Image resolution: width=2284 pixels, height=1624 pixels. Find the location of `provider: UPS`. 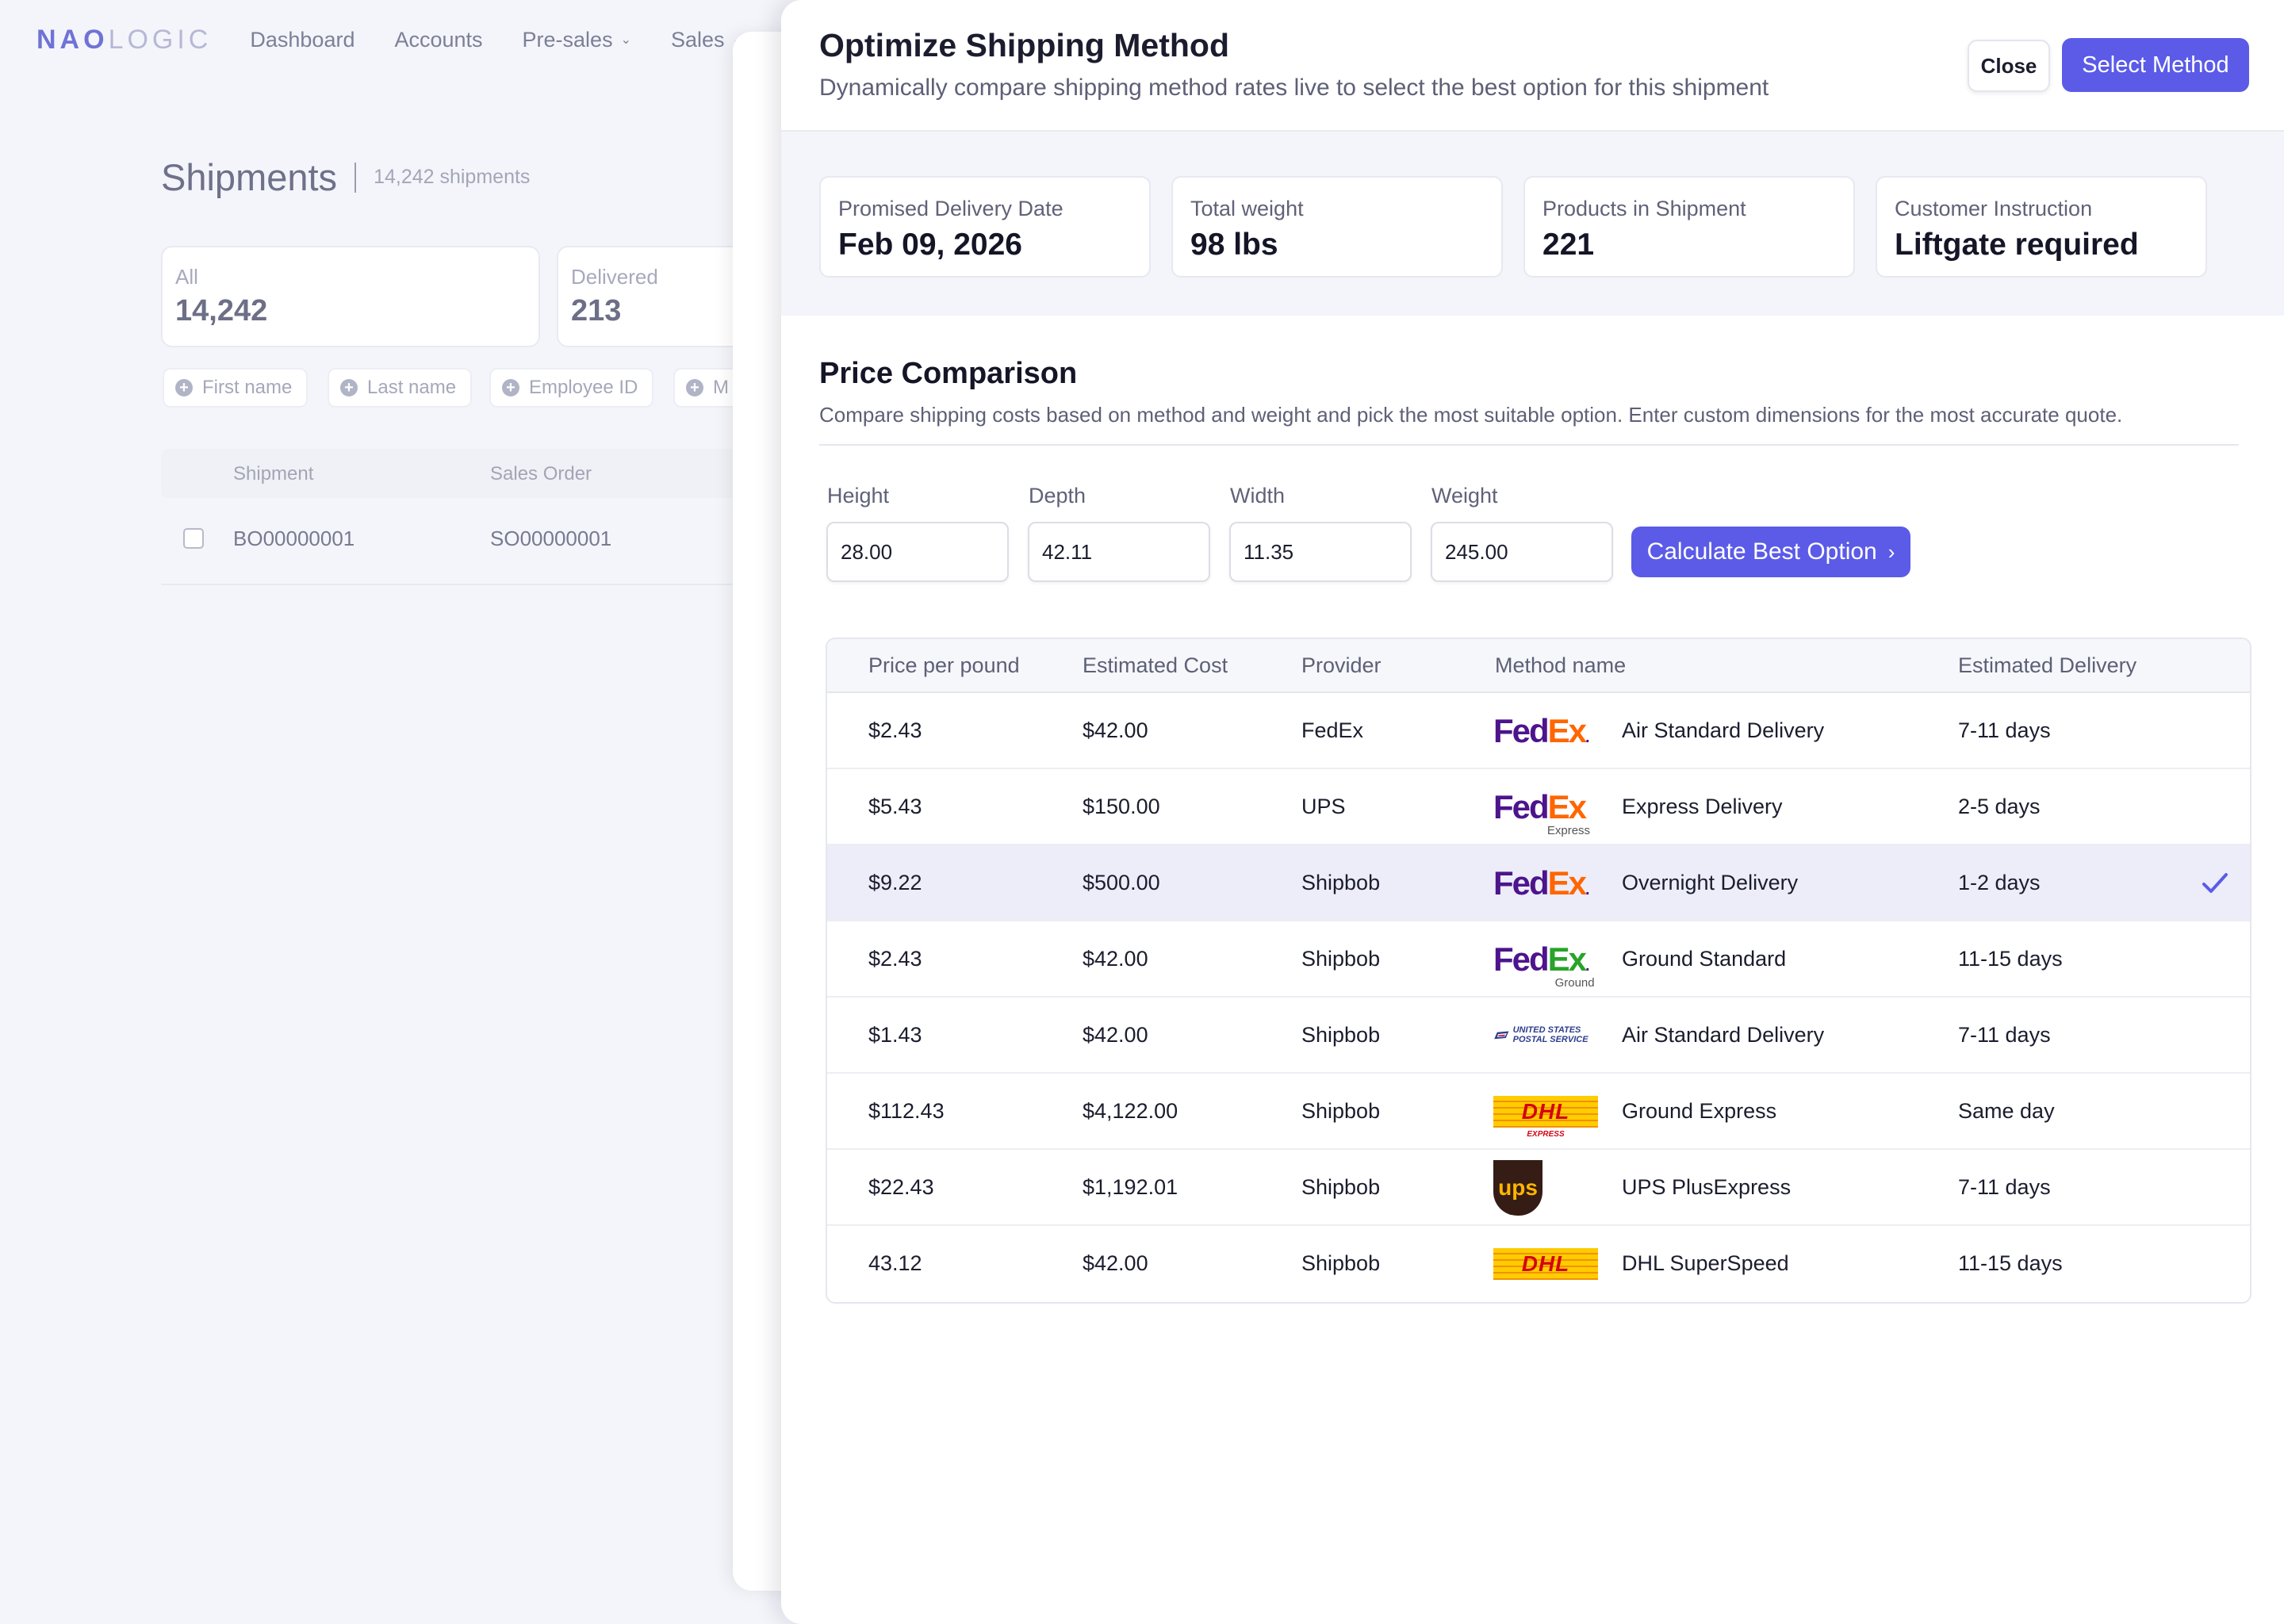

provider: UPS is located at coordinates (1323, 806).